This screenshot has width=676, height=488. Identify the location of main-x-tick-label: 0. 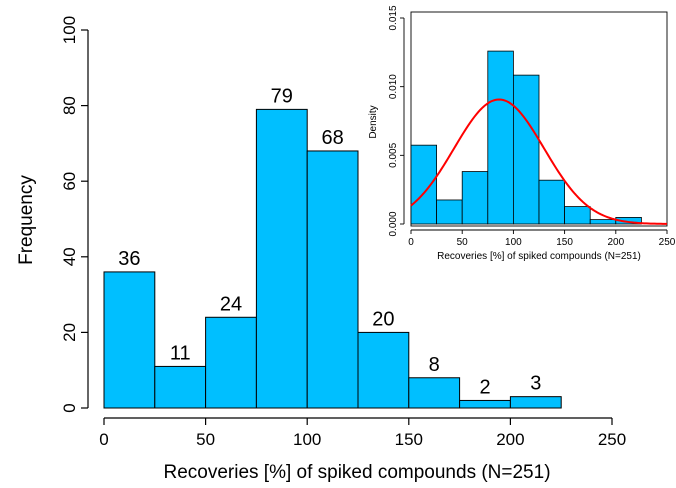
(103, 439).